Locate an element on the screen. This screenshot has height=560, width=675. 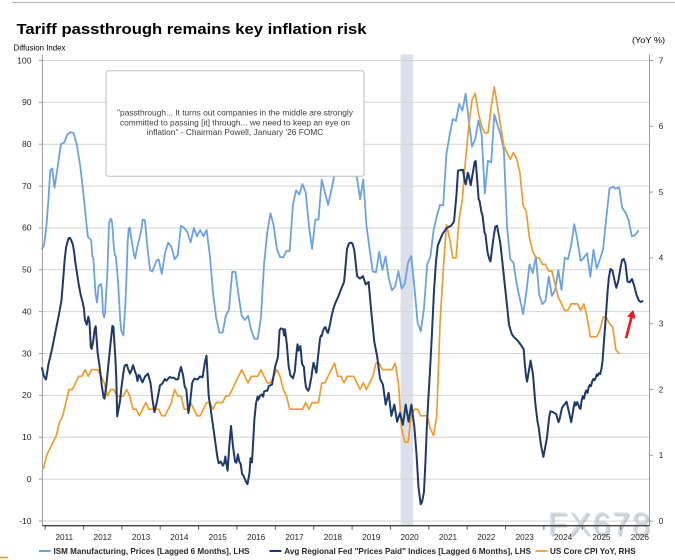
svg-text: 2025 is located at coordinates (601, 537).